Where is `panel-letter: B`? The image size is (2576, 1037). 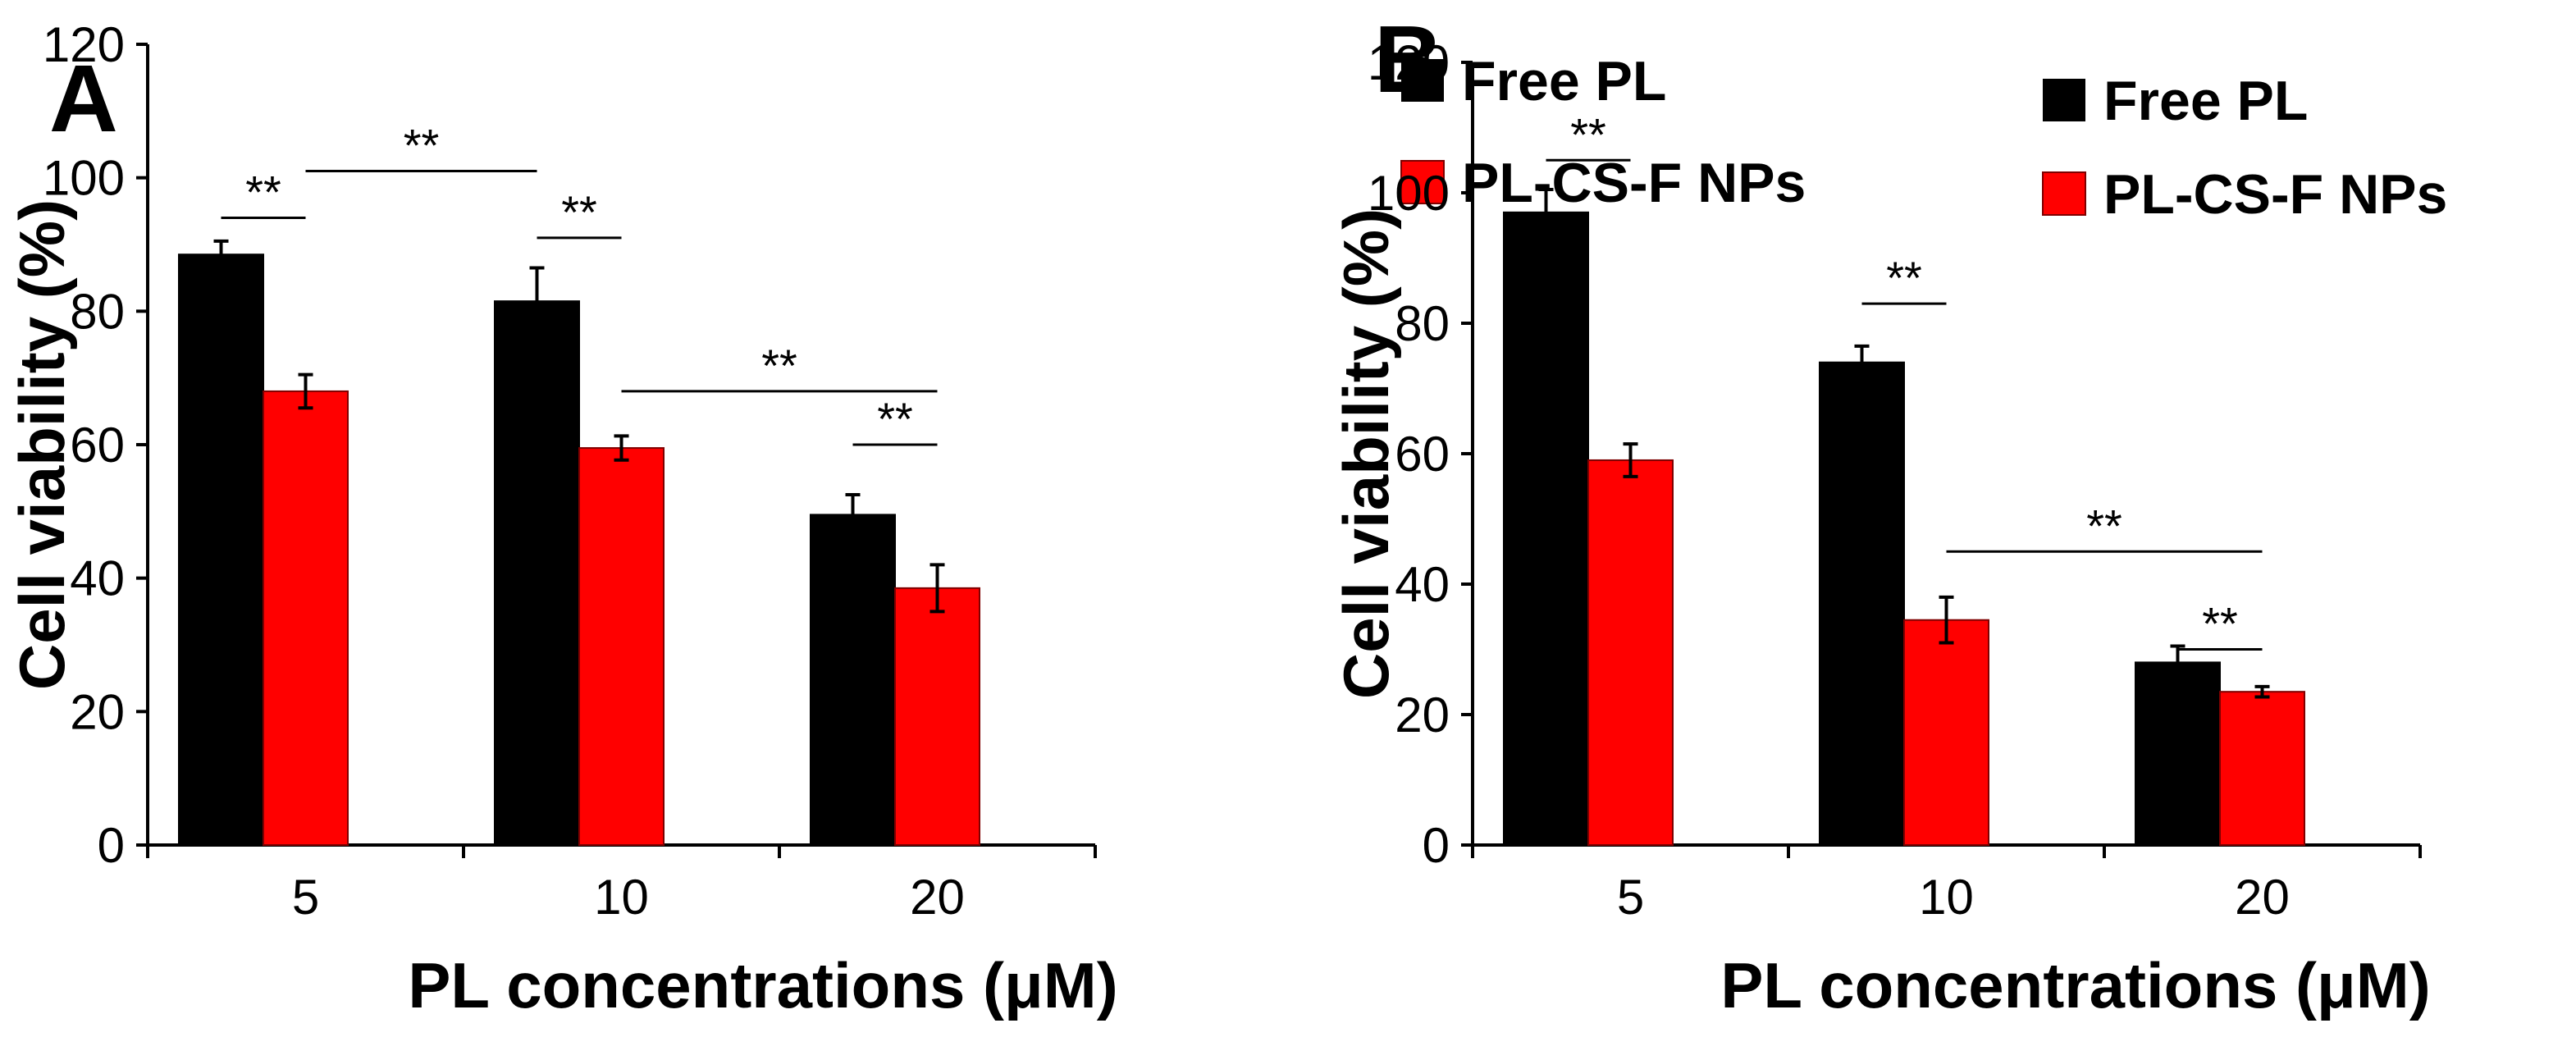 panel-letter: B is located at coordinates (1408, 59).